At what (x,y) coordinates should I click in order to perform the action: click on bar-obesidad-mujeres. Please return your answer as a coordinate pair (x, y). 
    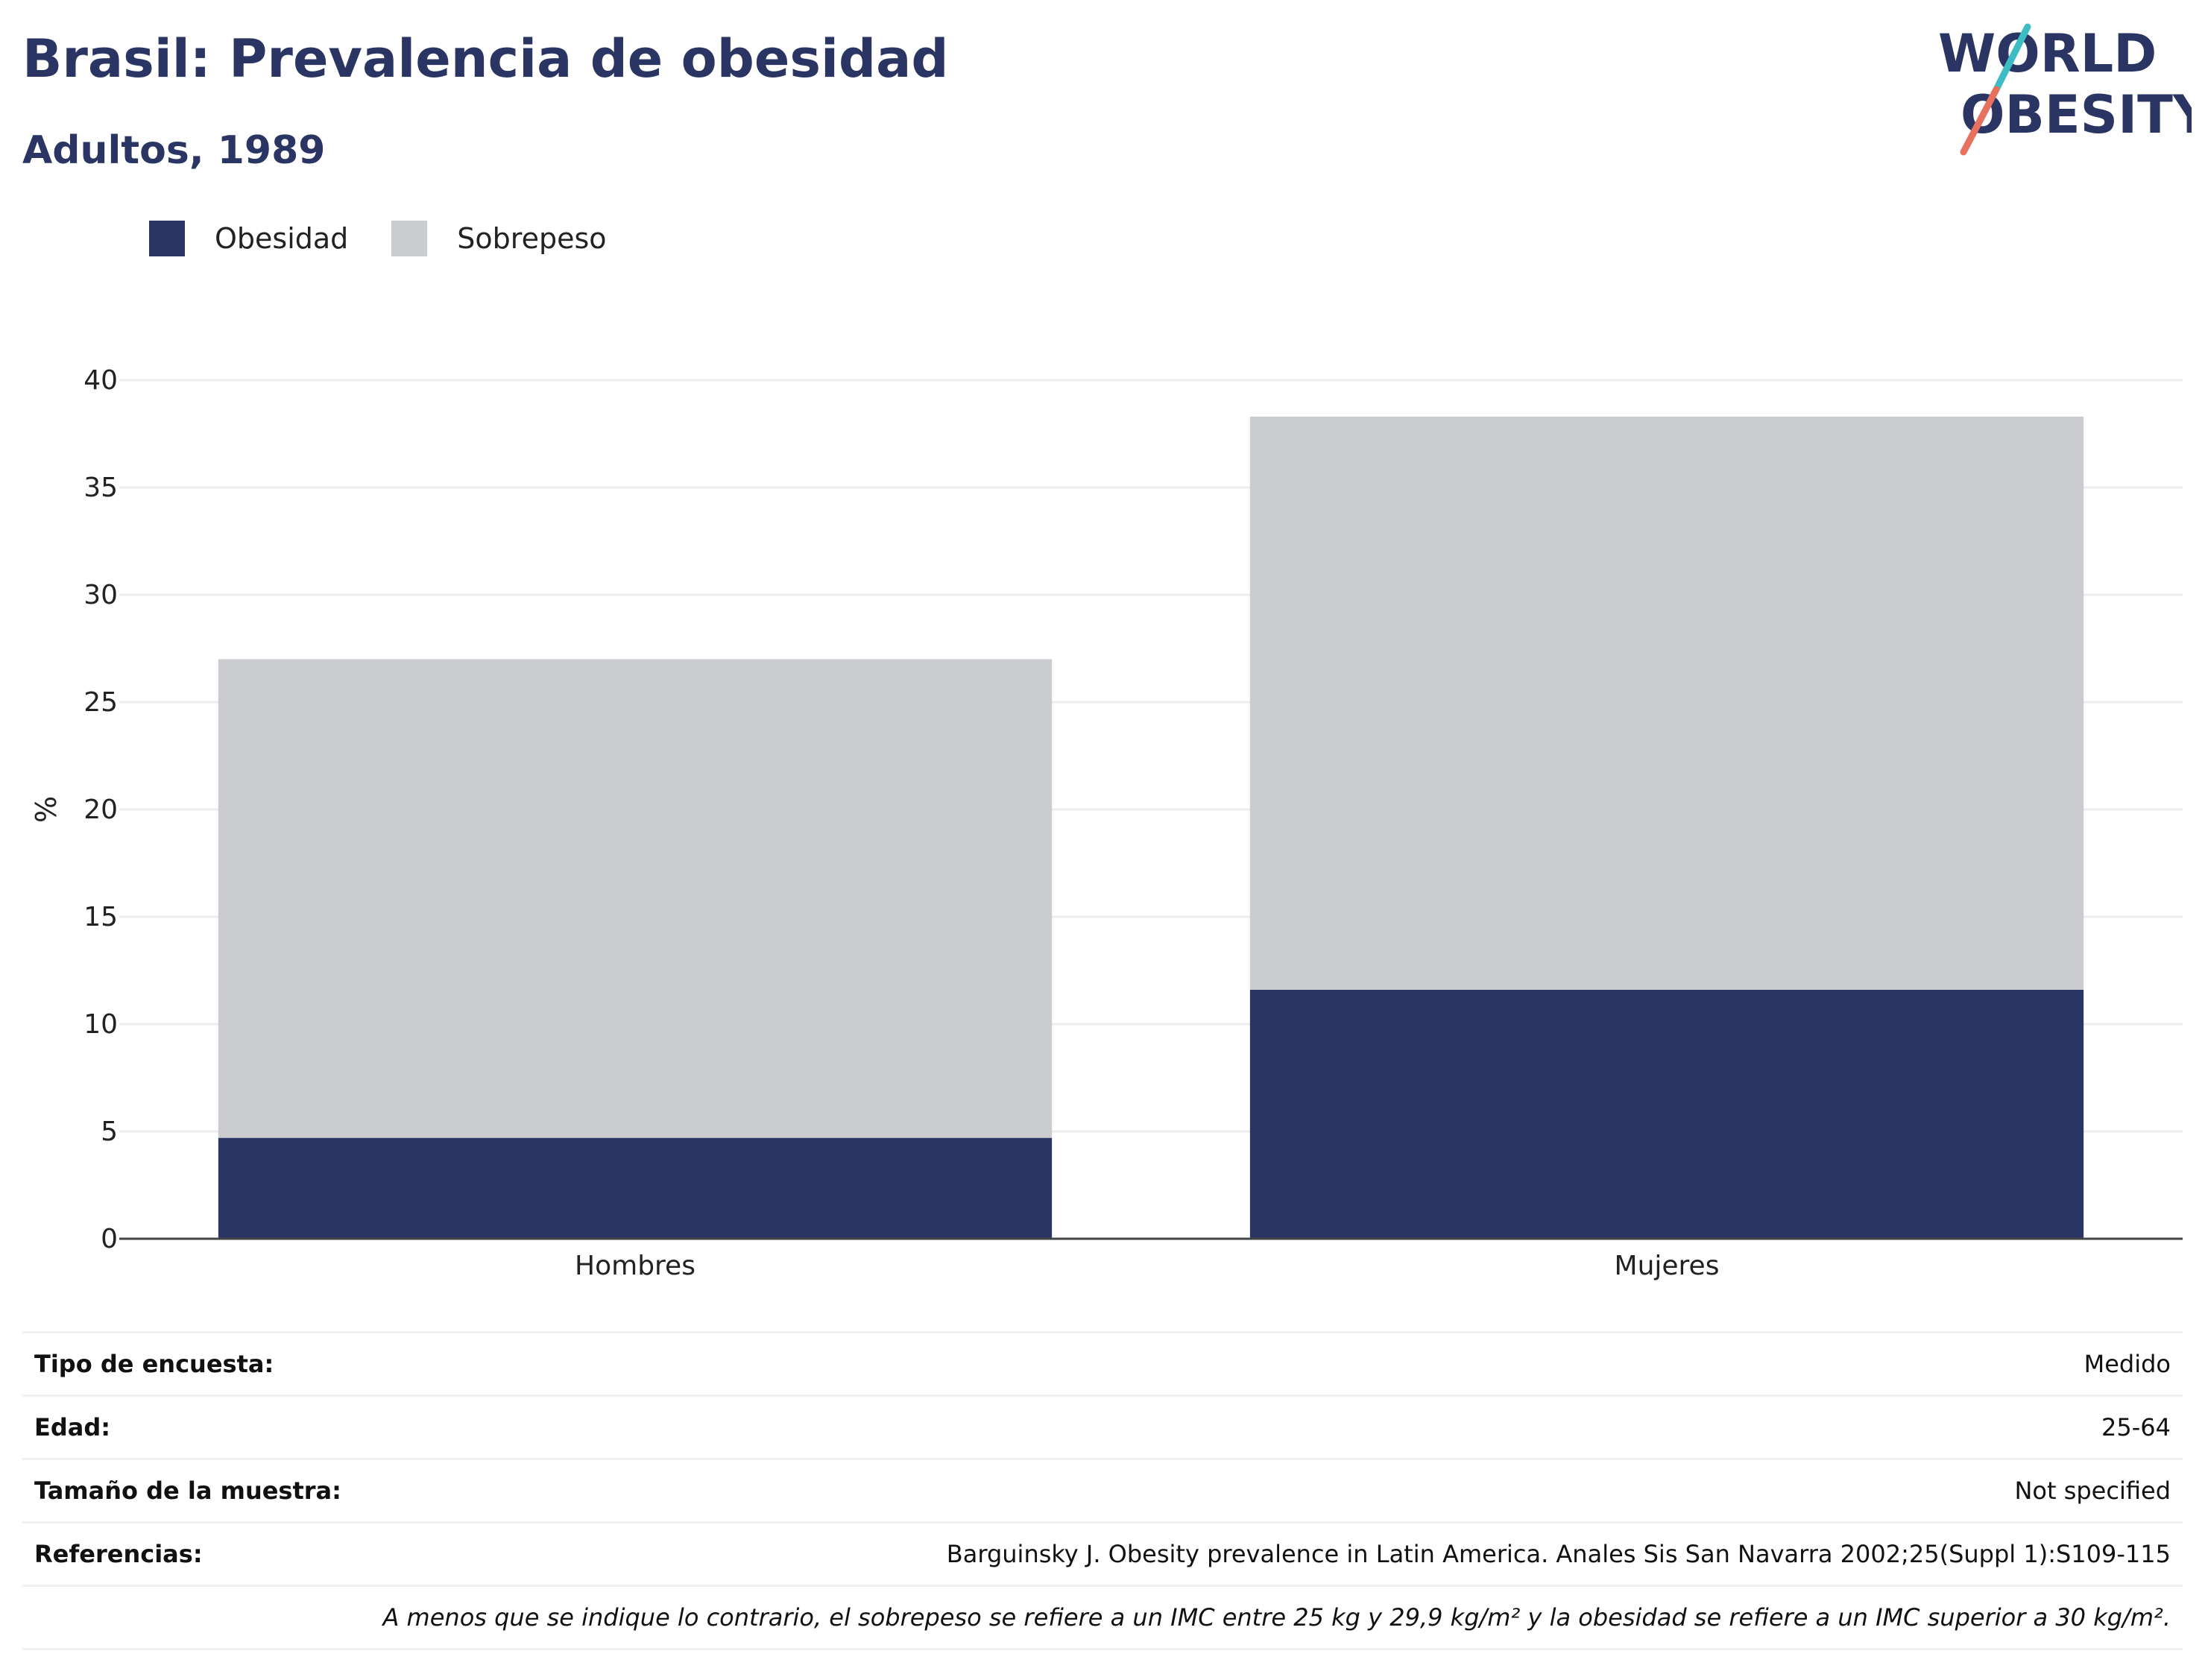
    Looking at the image, I should click on (1666, 1114).